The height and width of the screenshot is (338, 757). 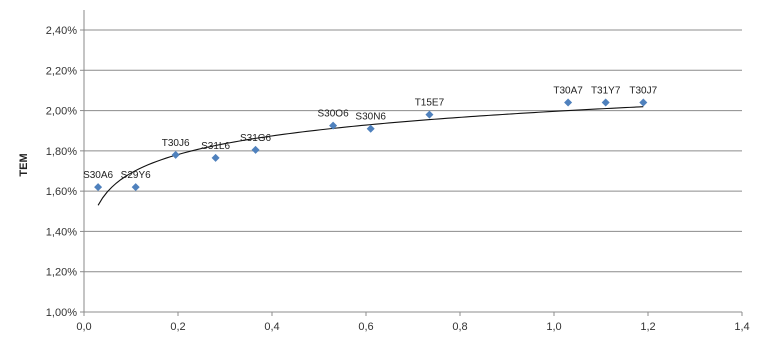 I want to click on point-t30j6, so click(x=175, y=154).